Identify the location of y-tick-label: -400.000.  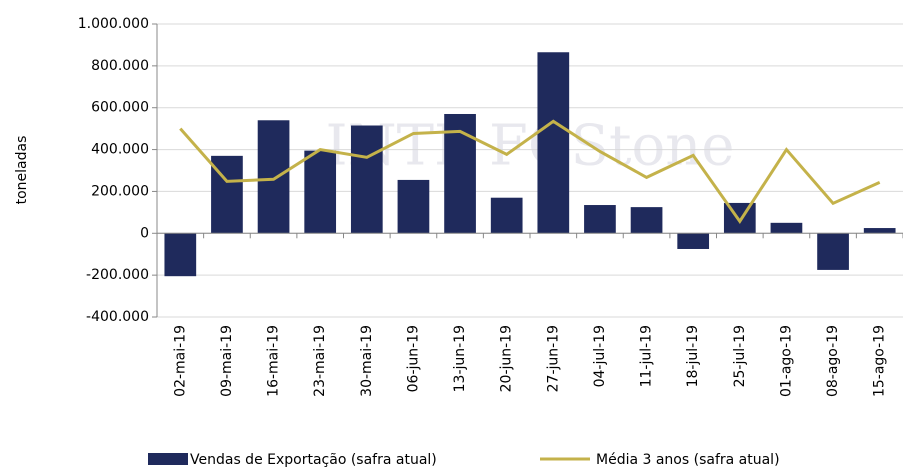
(117, 317).